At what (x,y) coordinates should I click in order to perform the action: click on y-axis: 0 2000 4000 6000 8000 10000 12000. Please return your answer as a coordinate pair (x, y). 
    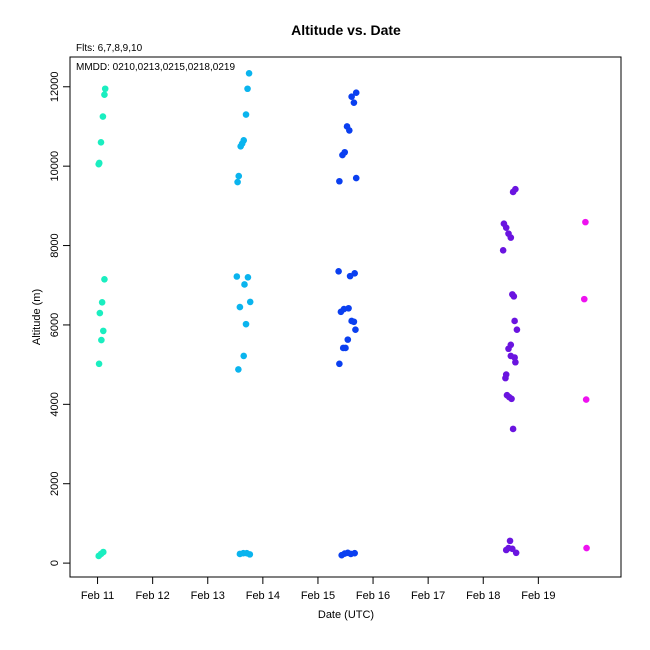
    Looking at the image, I should click on (59, 318).